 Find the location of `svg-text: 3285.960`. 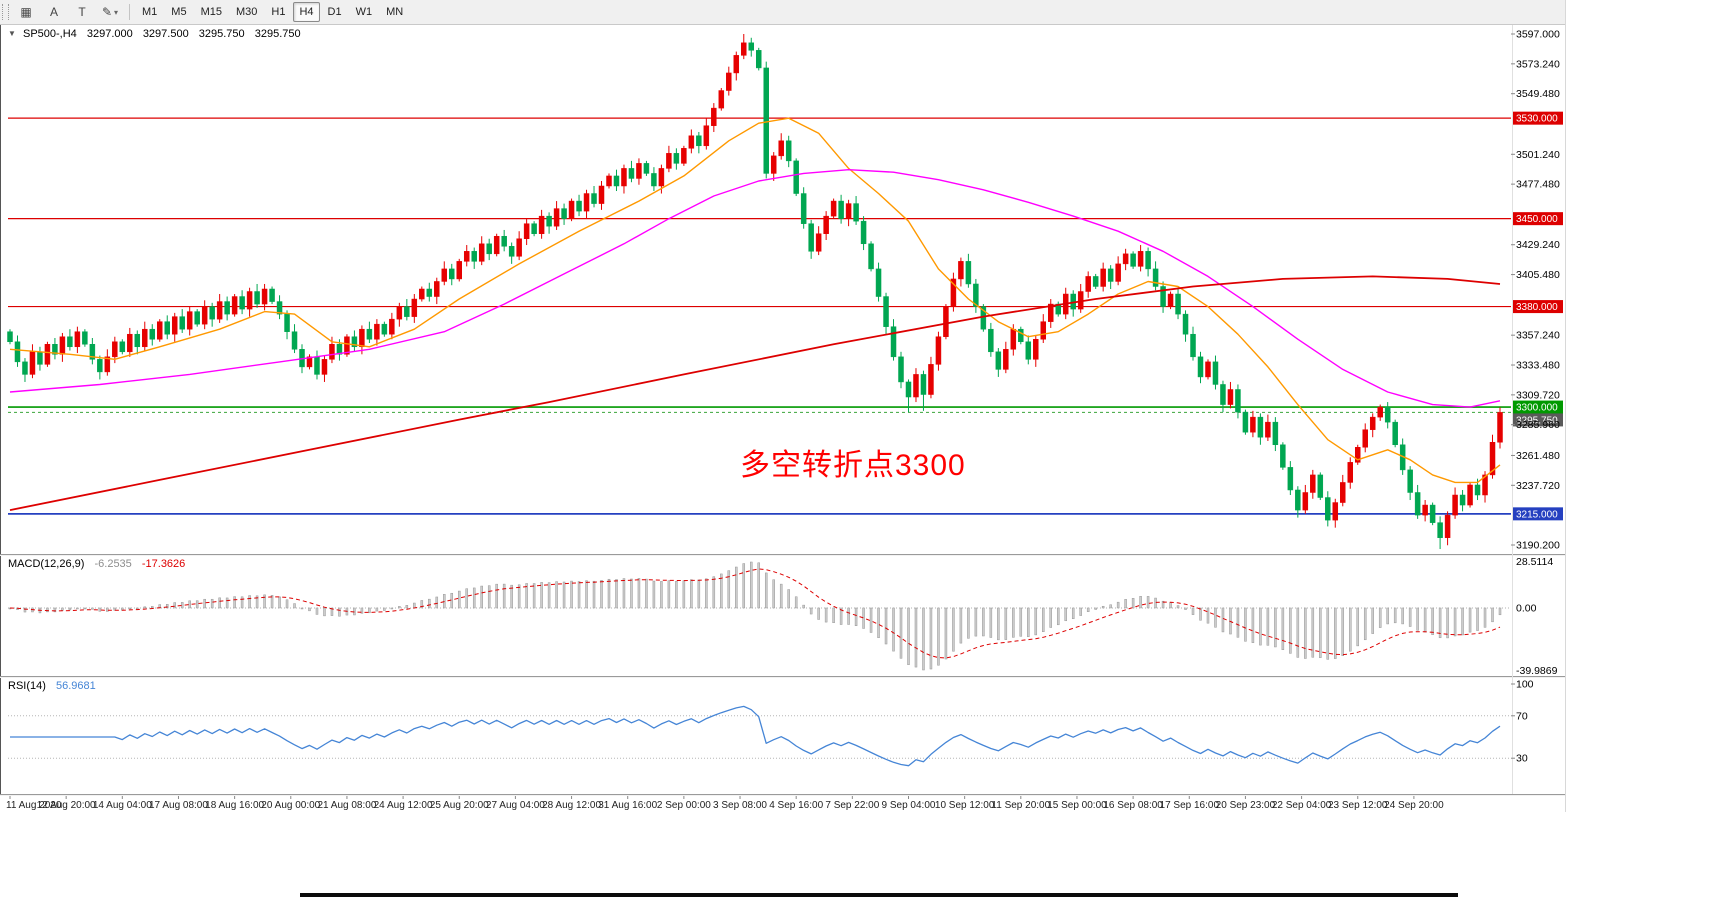

svg-text: 3285.960 is located at coordinates (1538, 425).